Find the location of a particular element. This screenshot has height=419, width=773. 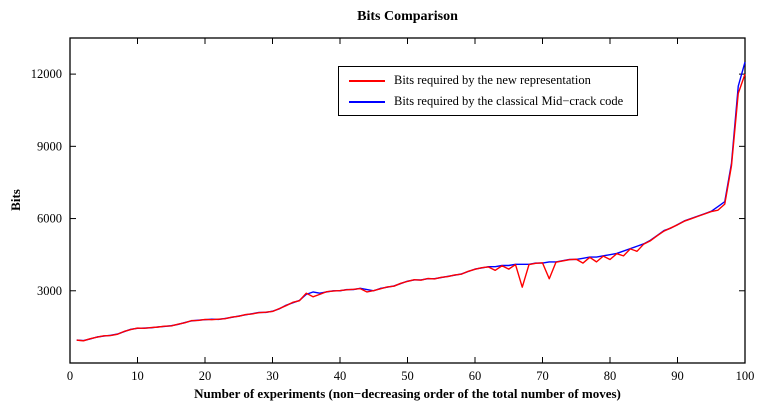

chart-title: Bits Comparison is located at coordinates (407, 16).